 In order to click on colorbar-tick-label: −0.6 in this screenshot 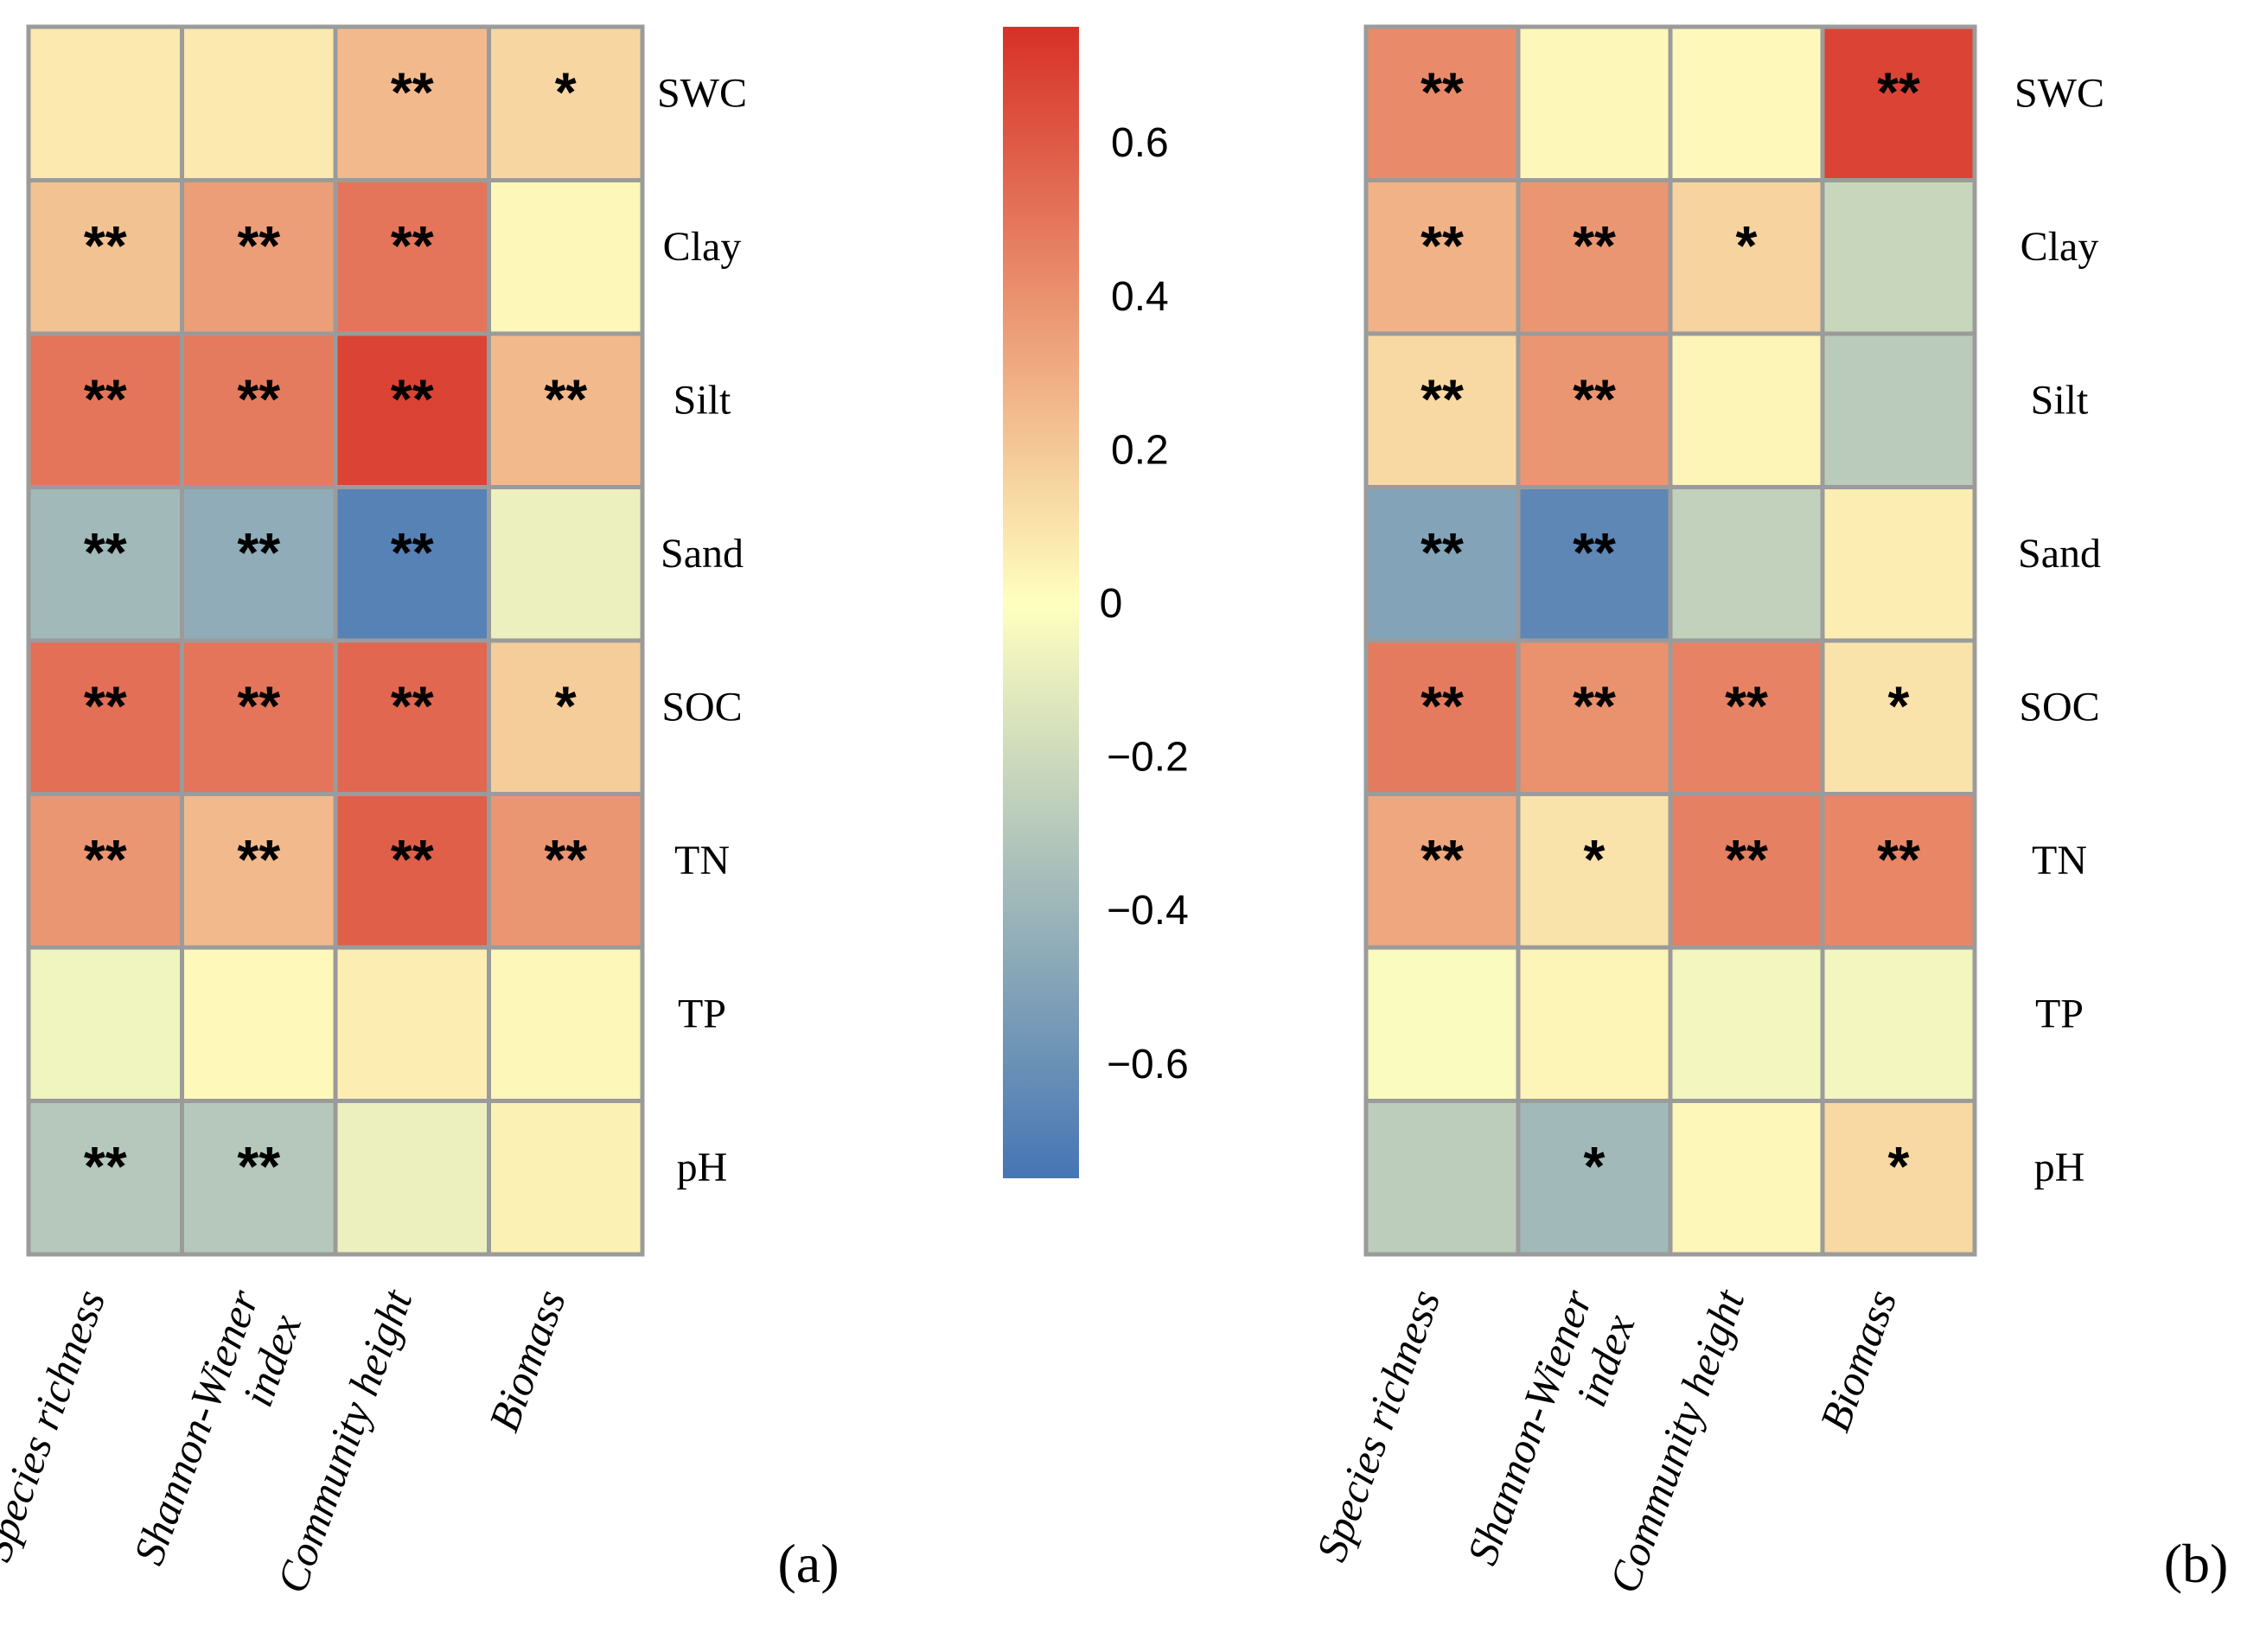, I will do `click(1148, 1065)`.